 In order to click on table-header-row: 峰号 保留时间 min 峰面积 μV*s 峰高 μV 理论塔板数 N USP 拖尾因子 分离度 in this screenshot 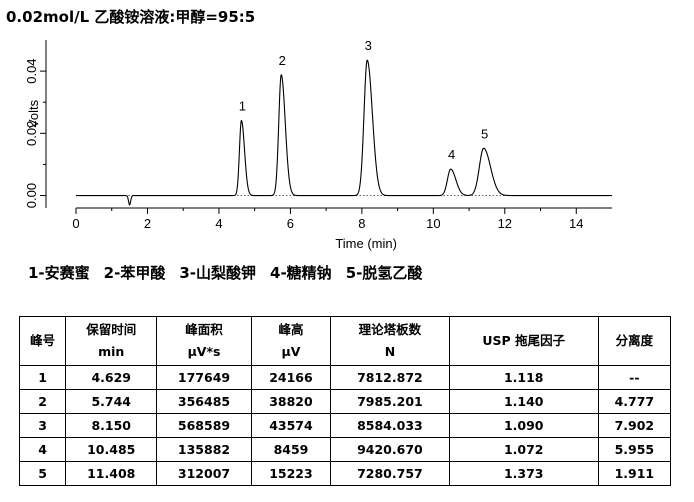, I will do `click(345, 341)`.